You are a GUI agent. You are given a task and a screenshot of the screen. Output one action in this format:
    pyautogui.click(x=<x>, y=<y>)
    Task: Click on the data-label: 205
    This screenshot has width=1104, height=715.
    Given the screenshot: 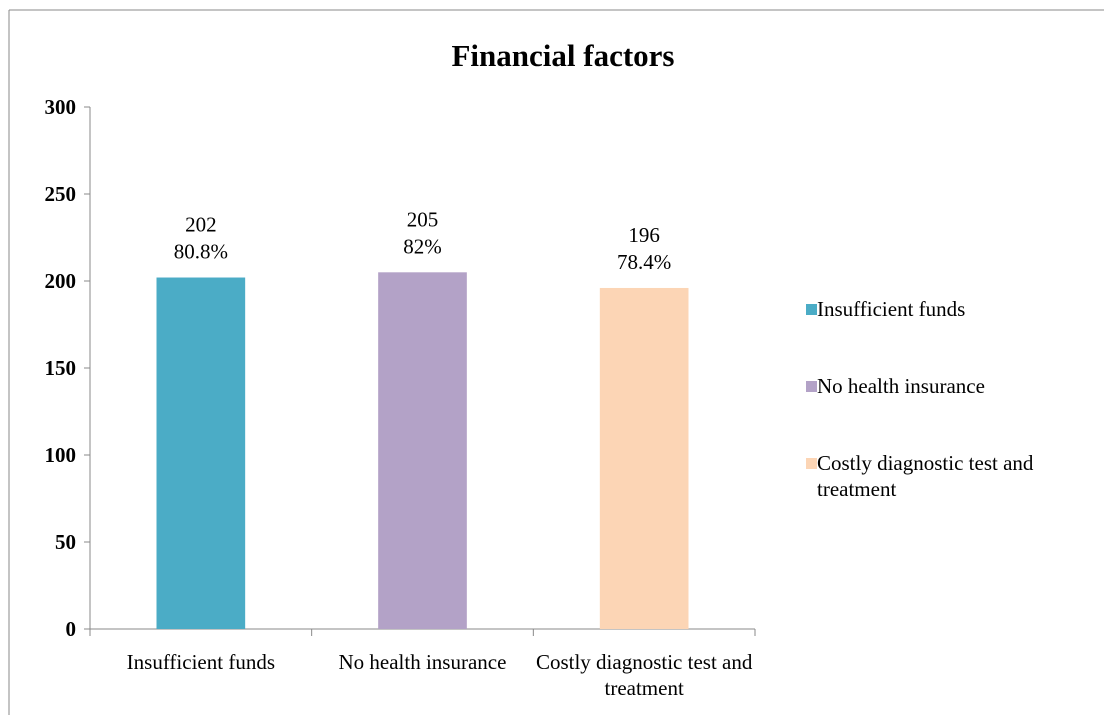 What is the action you would take?
    pyautogui.click(x=423, y=219)
    